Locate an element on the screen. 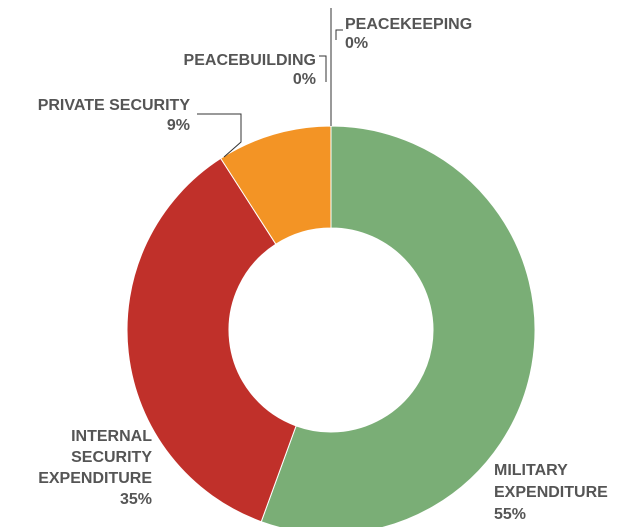 The height and width of the screenshot is (527, 635). slice-value-peacebuilding: 0% is located at coordinates (304, 79).